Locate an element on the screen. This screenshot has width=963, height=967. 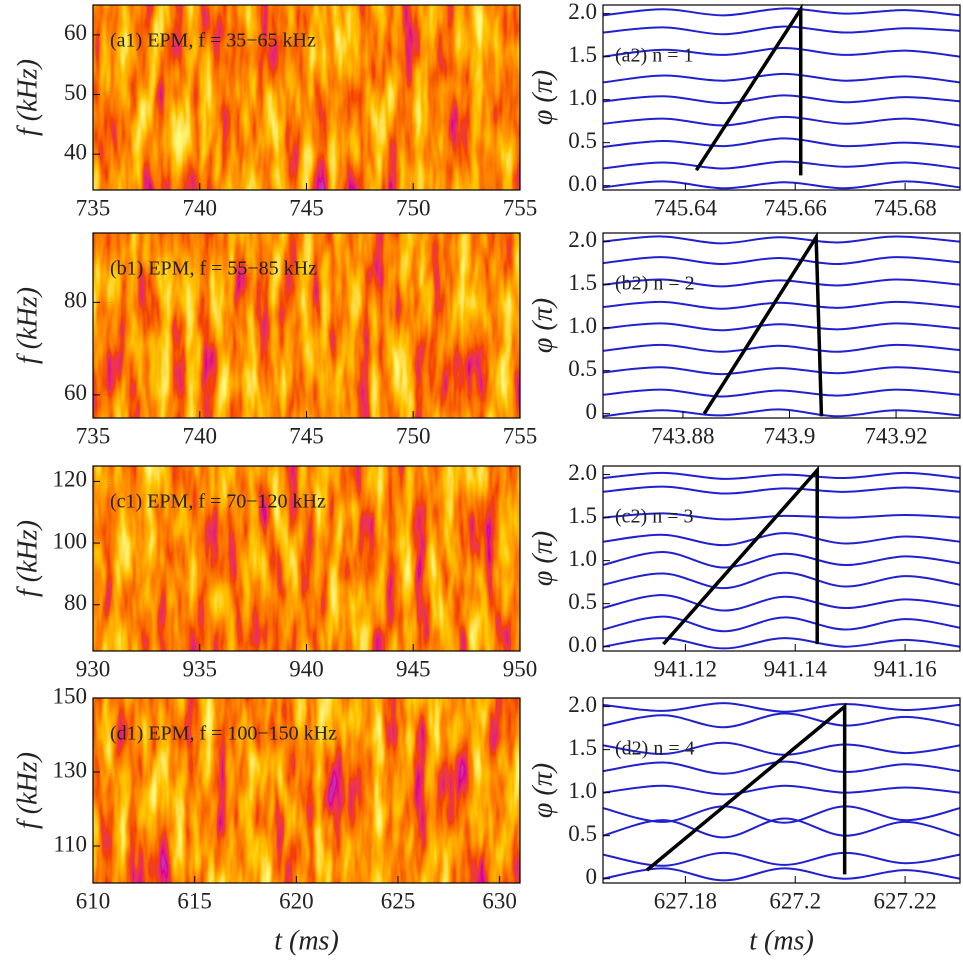
panel-label: (a1) EPM, f = 35−65 kHz is located at coordinates (213, 41).